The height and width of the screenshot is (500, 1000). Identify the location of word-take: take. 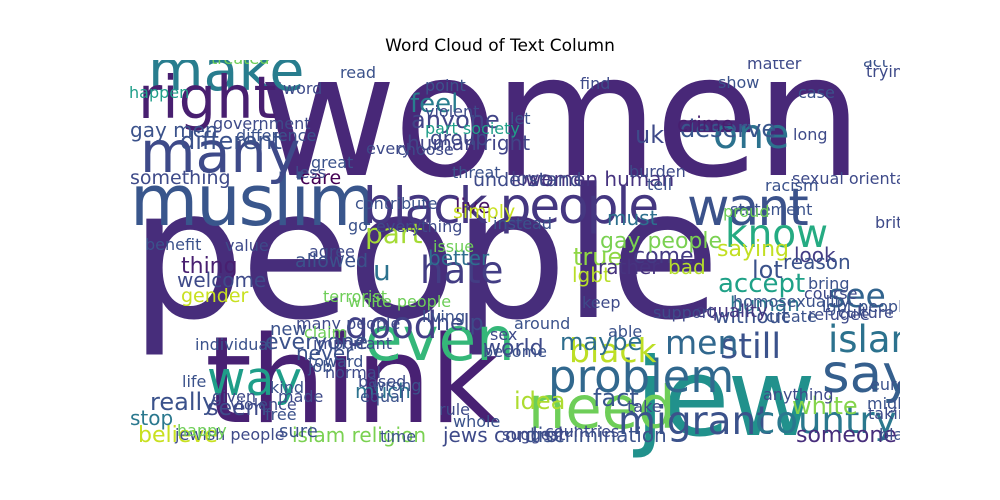
(644, 406).